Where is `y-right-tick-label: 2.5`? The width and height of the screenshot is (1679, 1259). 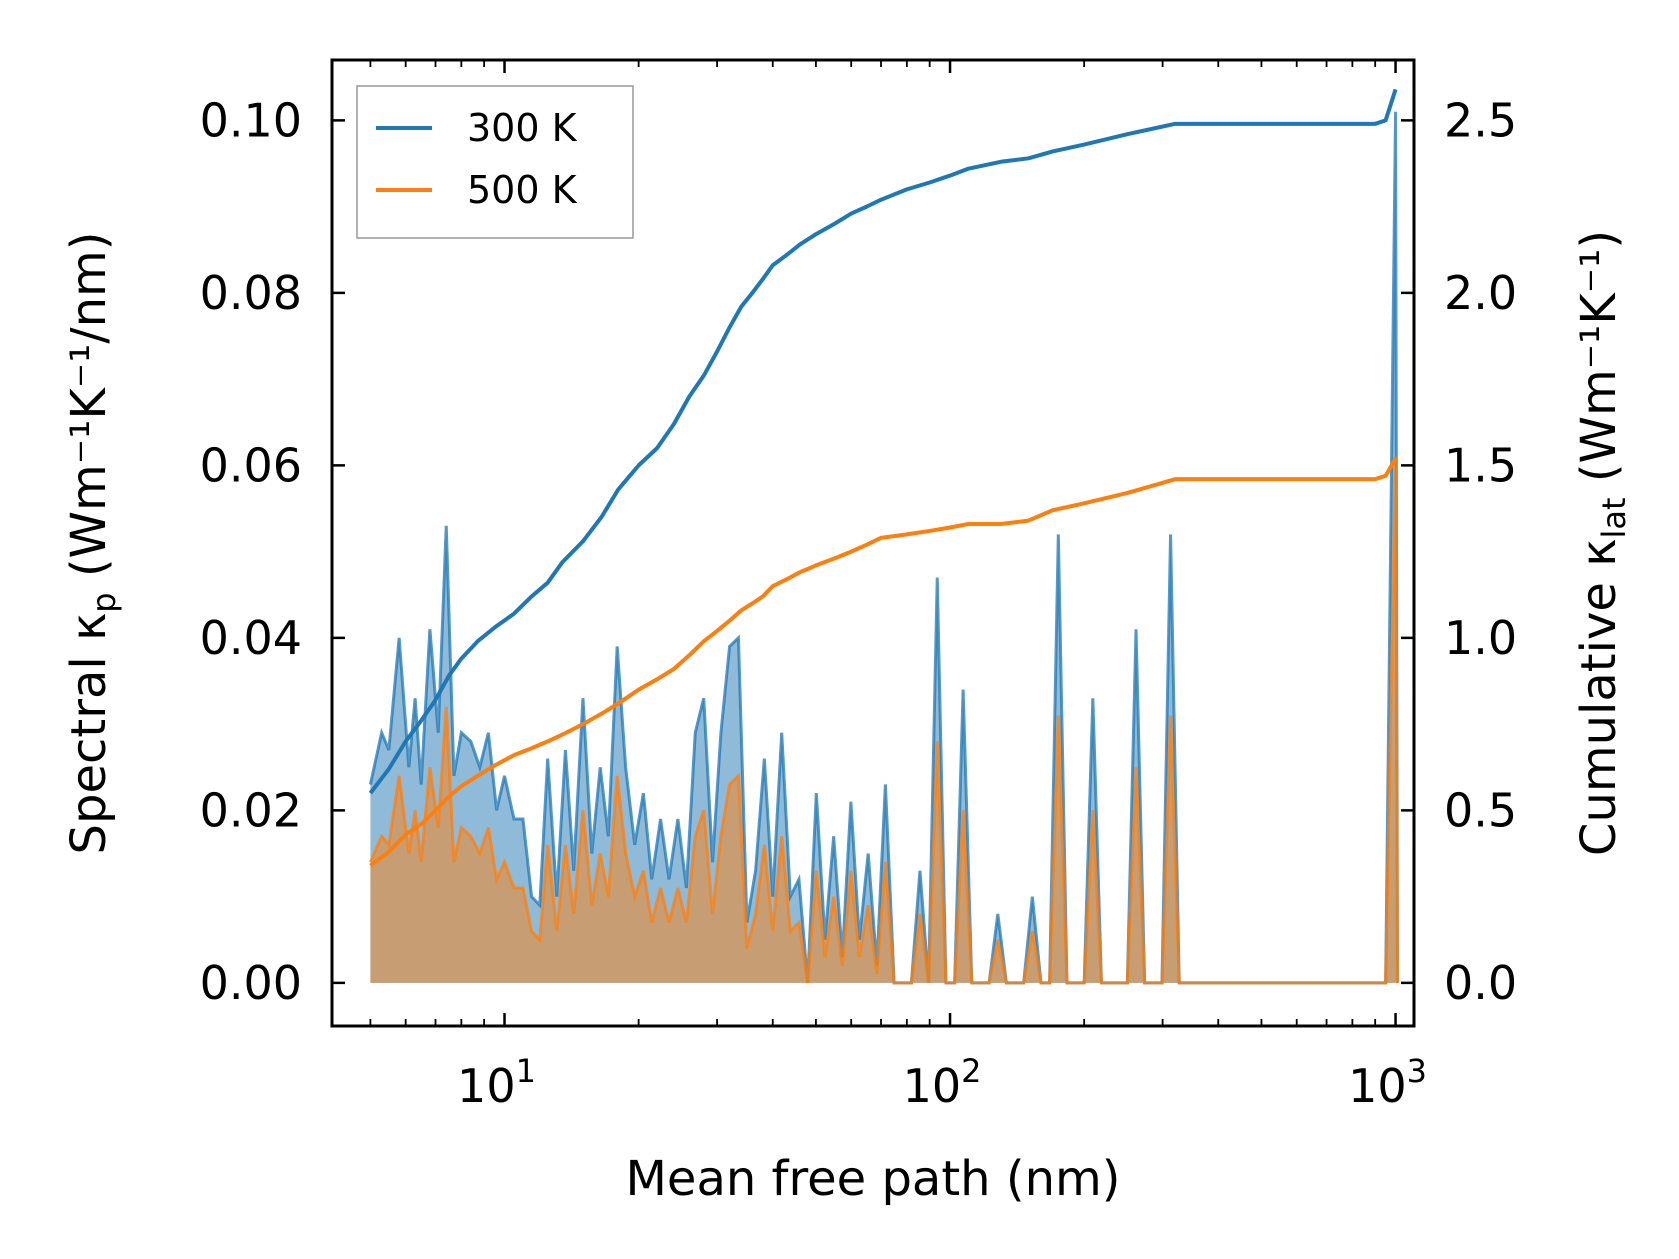
y-right-tick-label: 2.5 is located at coordinates (1480, 120).